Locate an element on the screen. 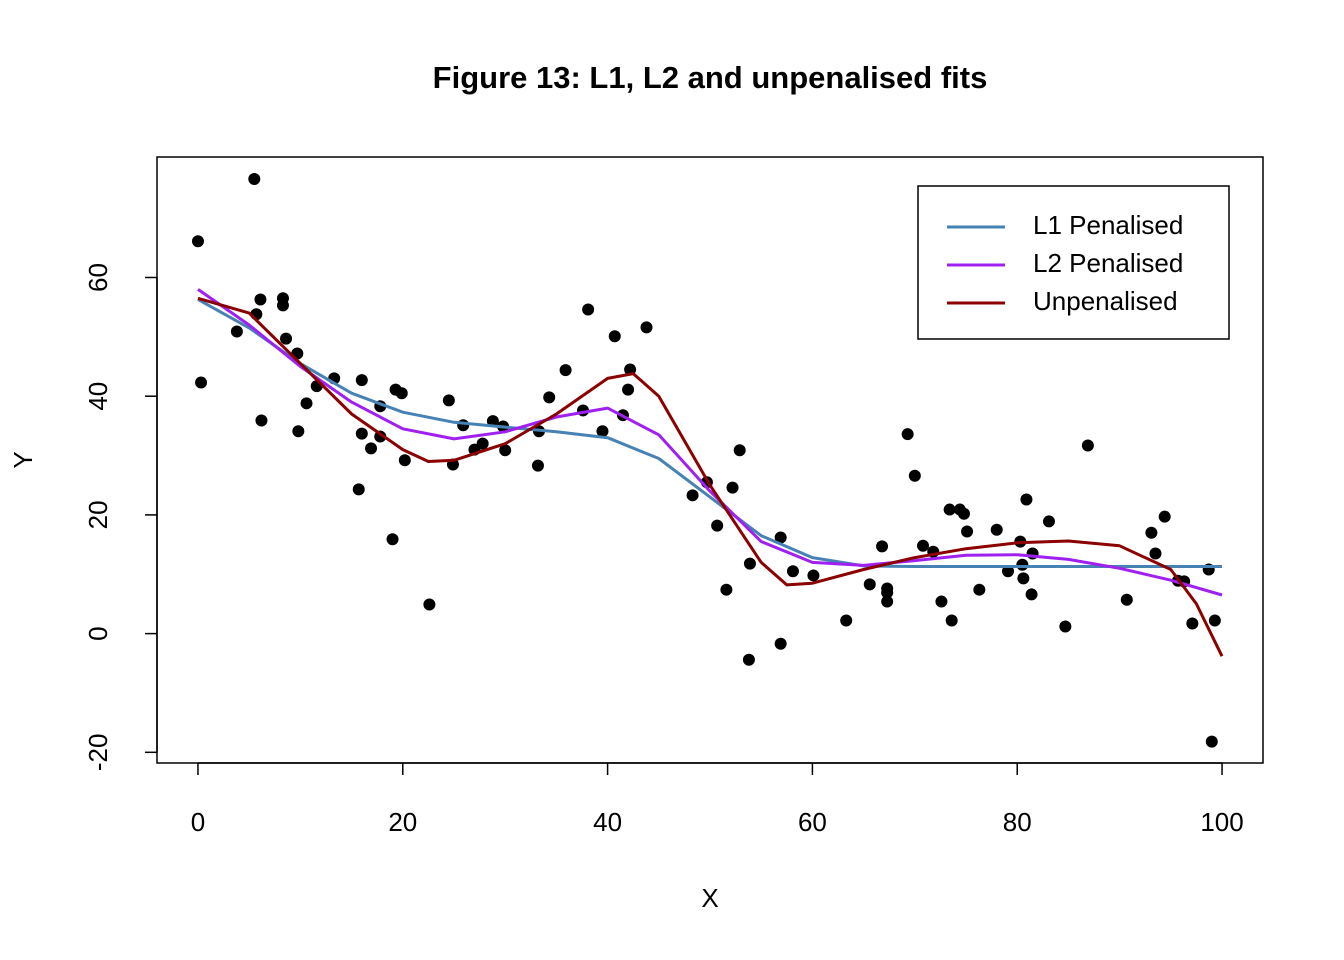 This screenshot has height=960, width=1344. x-tick-label: 40 is located at coordinates (607, 822).